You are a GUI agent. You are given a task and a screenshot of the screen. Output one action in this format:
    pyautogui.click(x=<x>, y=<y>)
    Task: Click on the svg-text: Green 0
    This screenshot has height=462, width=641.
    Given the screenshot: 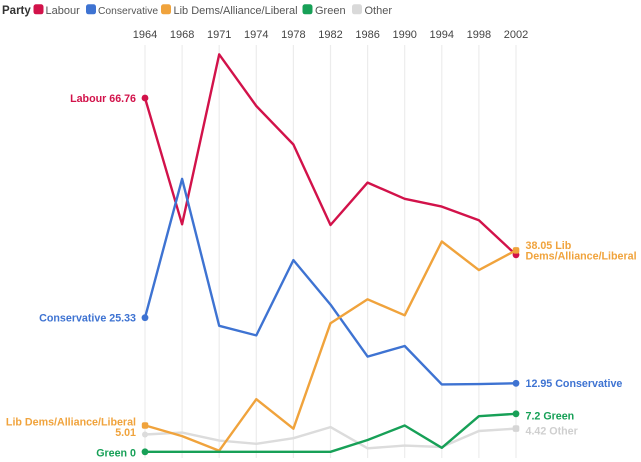 What is the action you would take?
    pyautogui.click(x=116, y=454)
    